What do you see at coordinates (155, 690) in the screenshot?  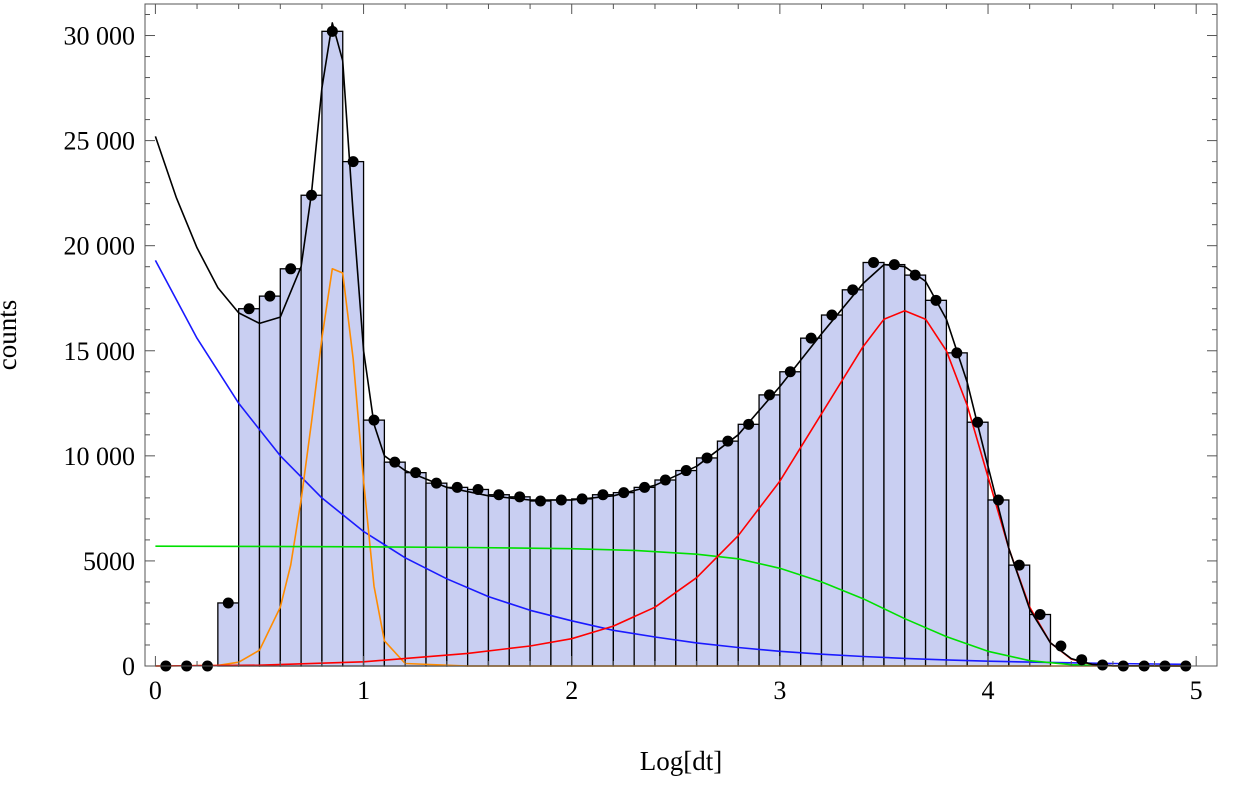 I see `x-tick-label: 0` at bounding box center [155, 690].